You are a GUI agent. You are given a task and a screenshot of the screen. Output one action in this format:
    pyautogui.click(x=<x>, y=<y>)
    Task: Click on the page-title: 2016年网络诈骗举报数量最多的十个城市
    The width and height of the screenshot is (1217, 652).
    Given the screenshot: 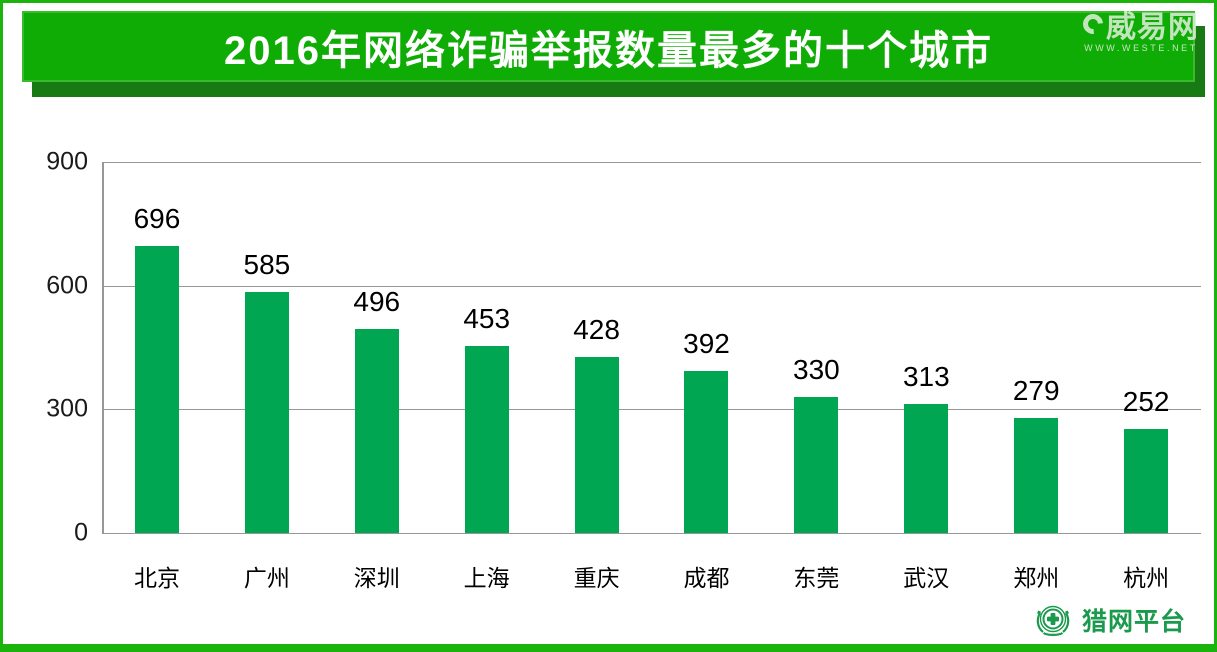 What is the action you would take?
    pyautogui.click(x=608, y=50)
    